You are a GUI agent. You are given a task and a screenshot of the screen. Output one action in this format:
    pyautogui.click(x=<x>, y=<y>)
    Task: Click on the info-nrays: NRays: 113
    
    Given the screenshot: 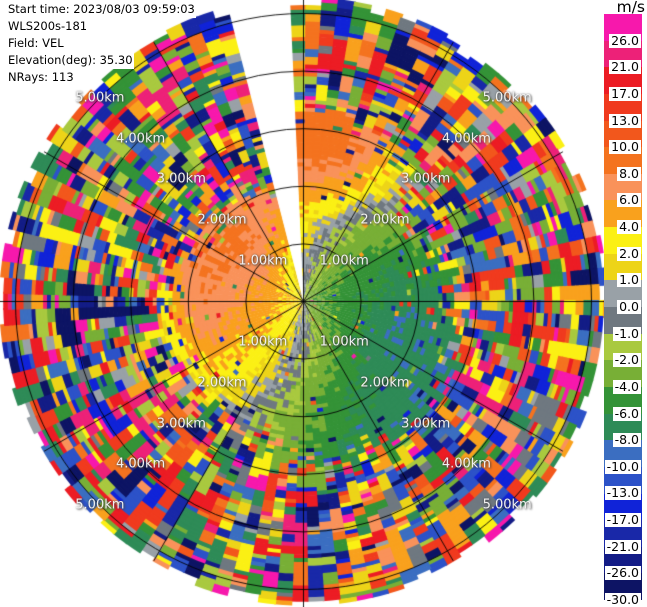 What is the action you would take?
    pyautogui.click(x=41, y=77)
    